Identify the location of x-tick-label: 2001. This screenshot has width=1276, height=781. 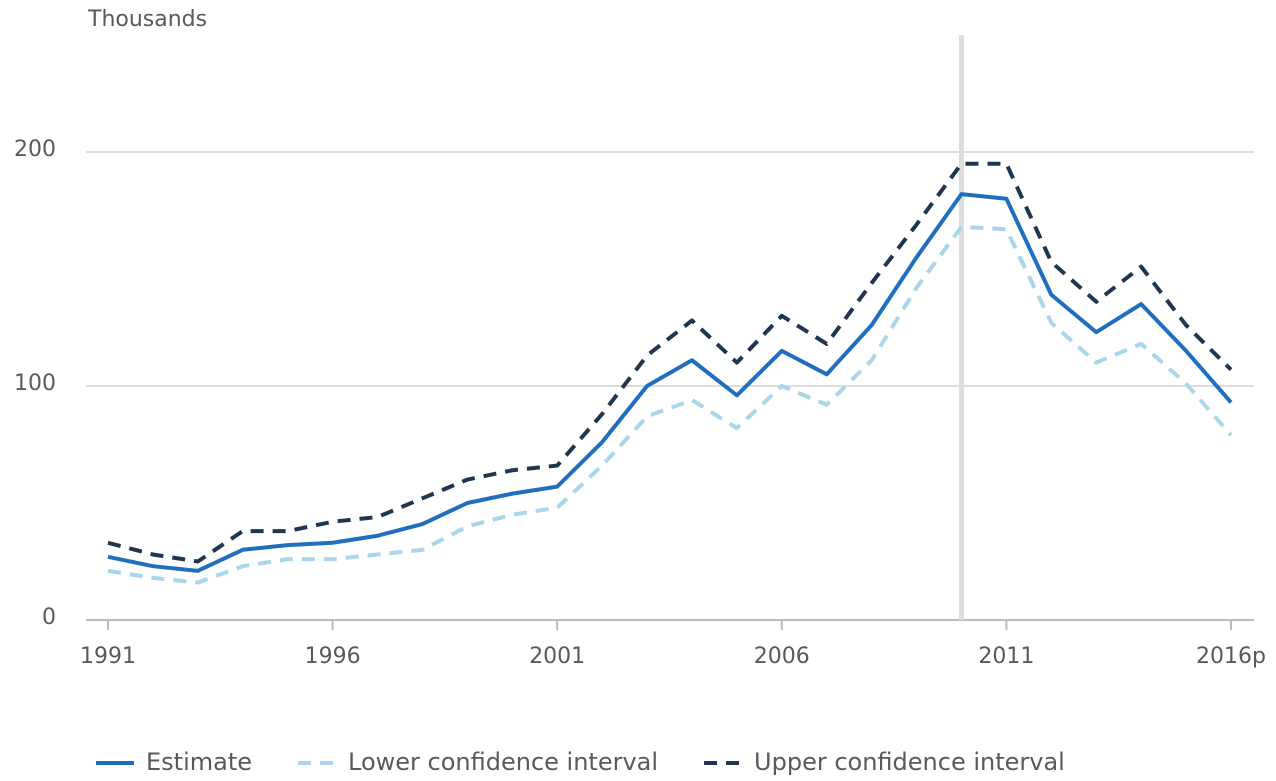
(557, 656).